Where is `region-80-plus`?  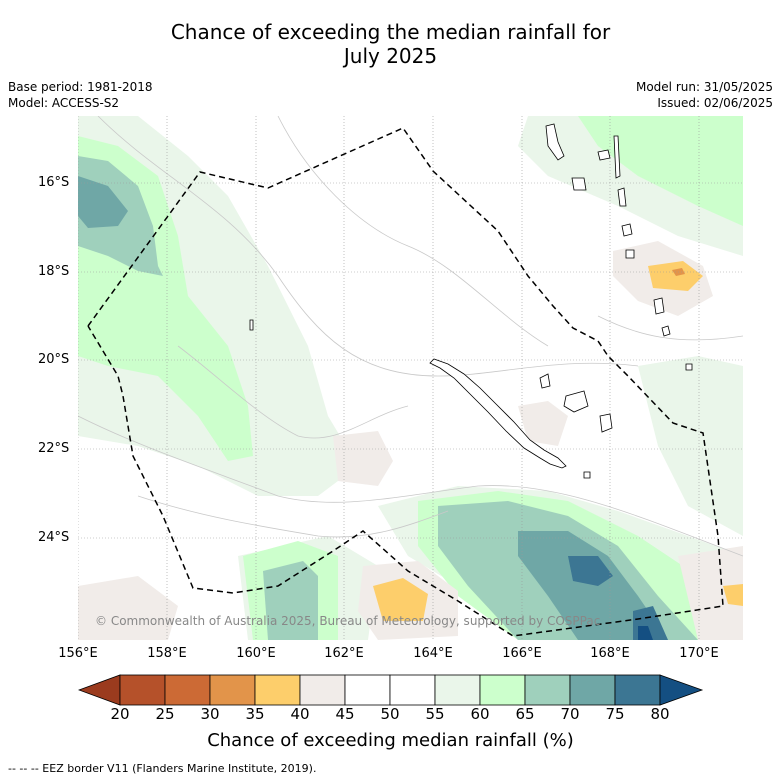
region-80-plus is located at coordinates (590, 571).